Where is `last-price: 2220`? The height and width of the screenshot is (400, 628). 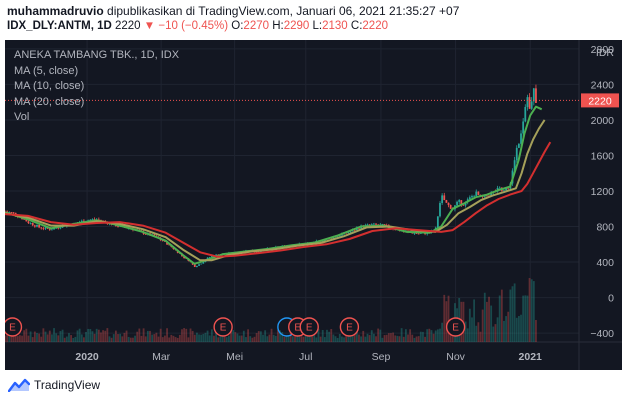
last-price: 2220 is located at coordinates (128, 26).